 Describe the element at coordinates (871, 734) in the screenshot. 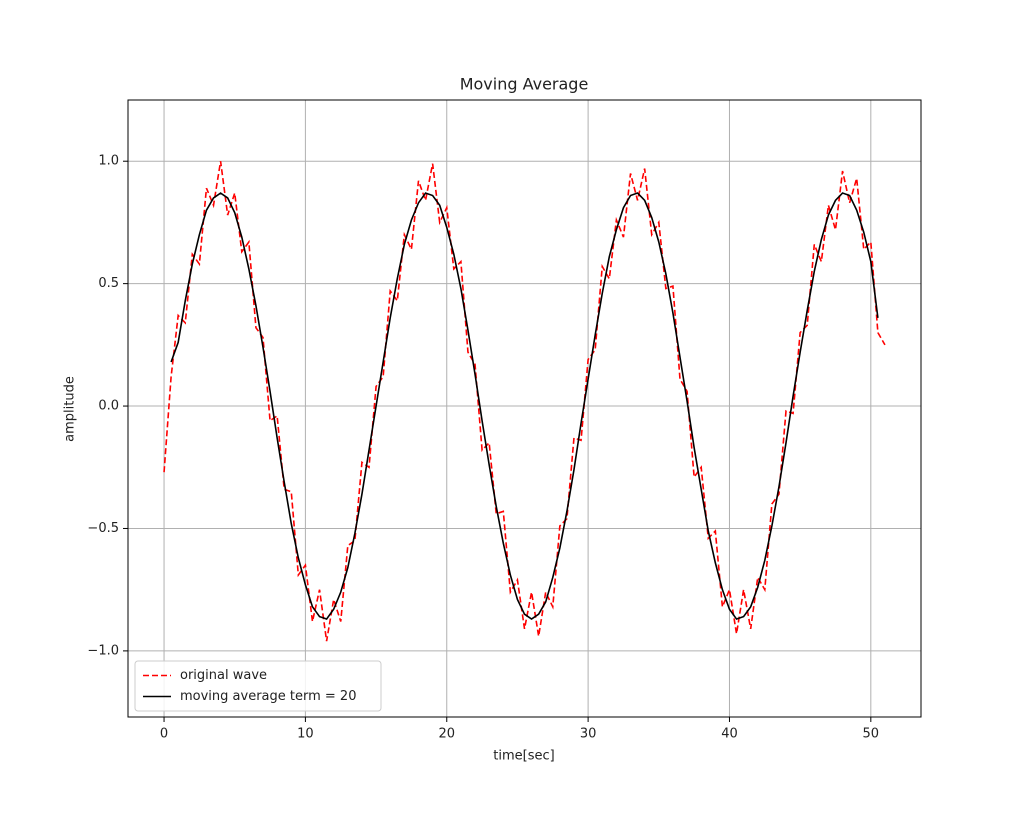

I see `x-tick-label: 50` at that location.